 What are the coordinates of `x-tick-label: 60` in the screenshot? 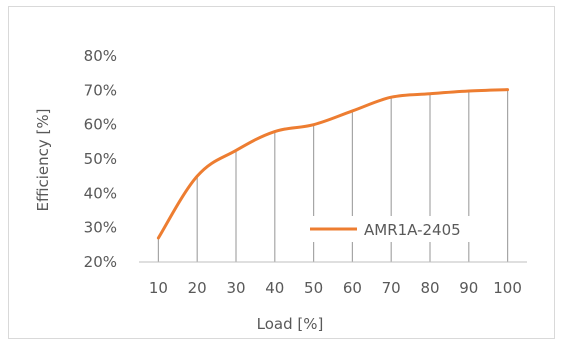 It's located at (352, 288).